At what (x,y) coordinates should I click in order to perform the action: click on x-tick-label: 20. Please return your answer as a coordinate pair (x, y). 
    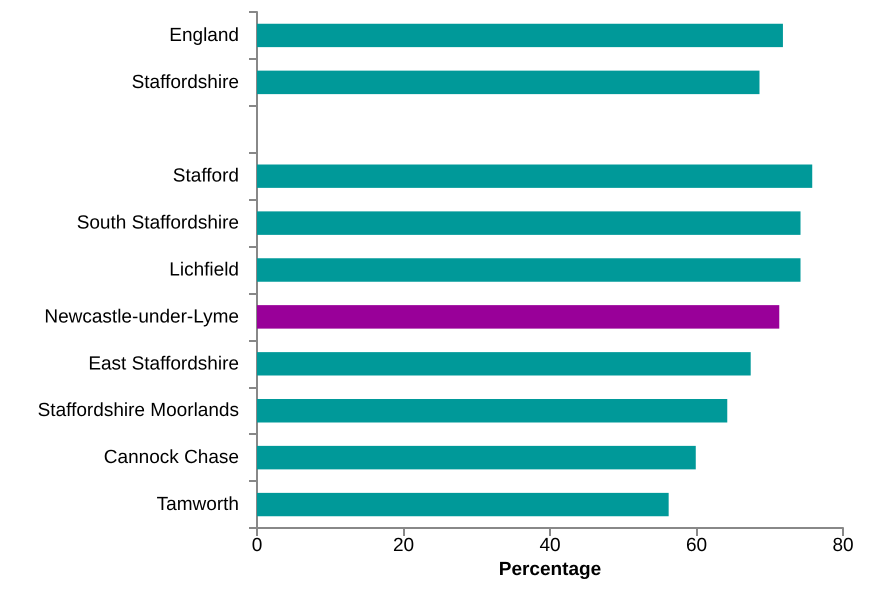
    Looking at the image, I should click on (403, 545).